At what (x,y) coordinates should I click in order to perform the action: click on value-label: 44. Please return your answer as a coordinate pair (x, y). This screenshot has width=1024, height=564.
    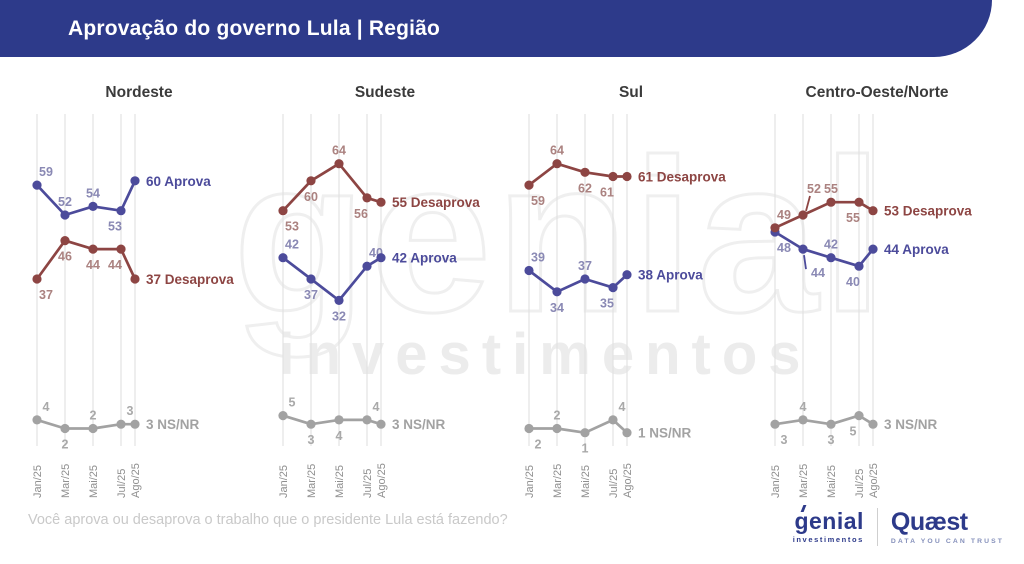
    Looking at the image, I should click on (818, 273).